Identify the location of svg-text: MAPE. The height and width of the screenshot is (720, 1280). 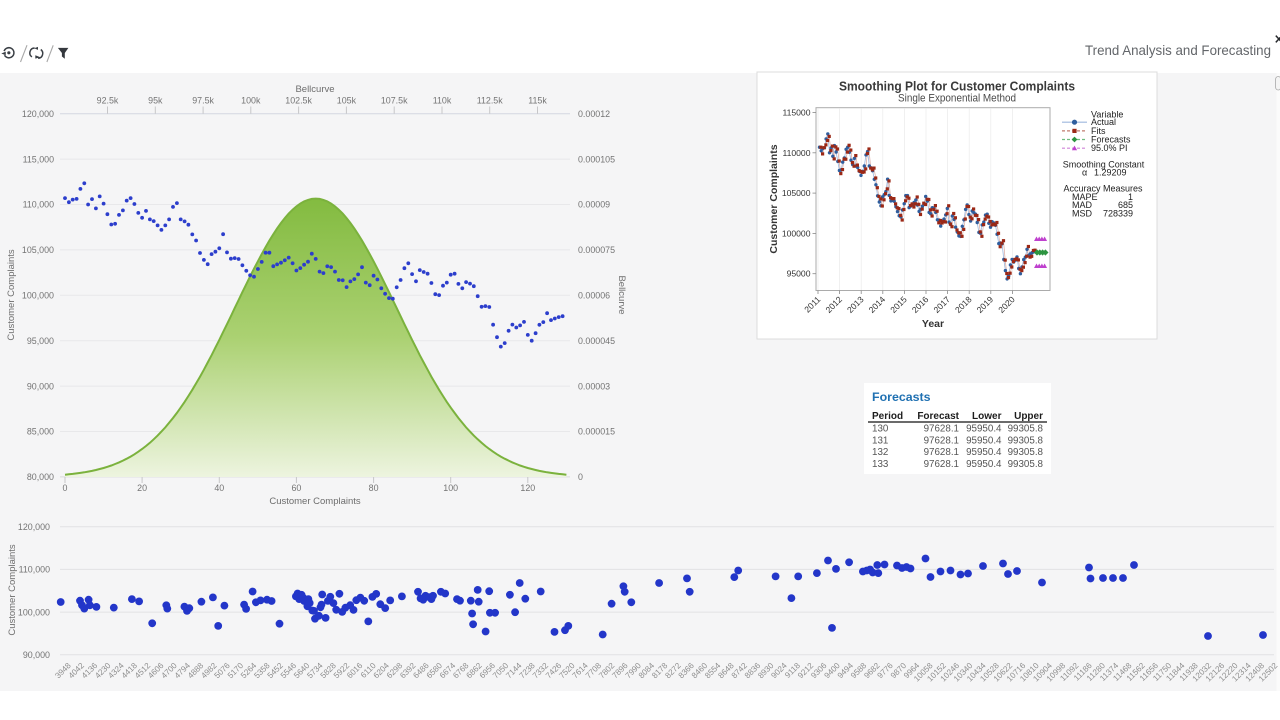
(1085, 197).